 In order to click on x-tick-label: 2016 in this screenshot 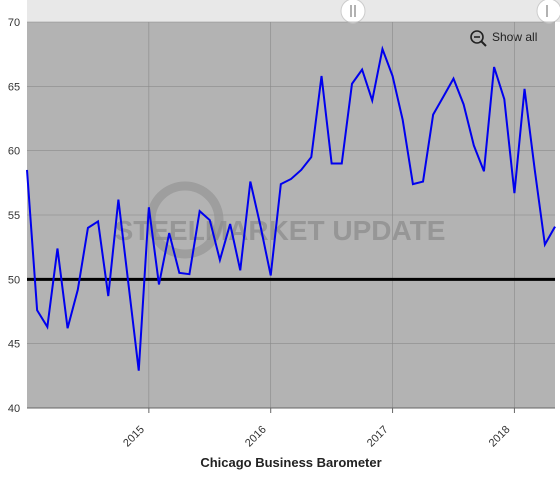, I will do `click(256, 437)`.